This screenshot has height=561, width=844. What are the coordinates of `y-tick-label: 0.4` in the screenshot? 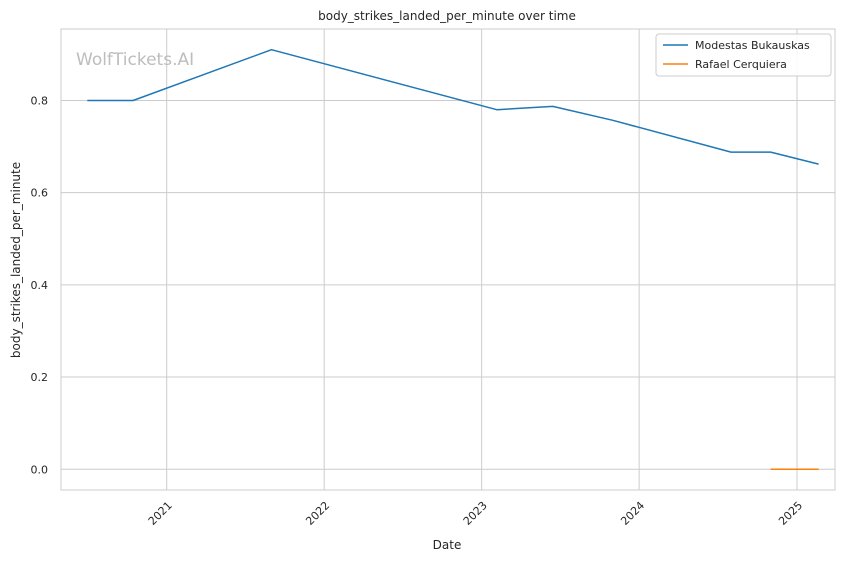 It's located at (40, 285).